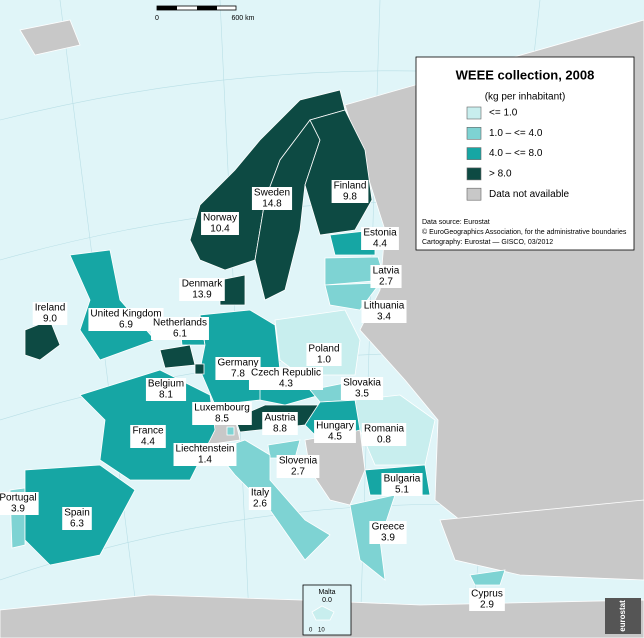 Image resolution: width=644 pixels, height=638 pixels. Describe the element at coordinates (286, 373) in the screenshot. I see `country-name: Czech Republic` at that location.